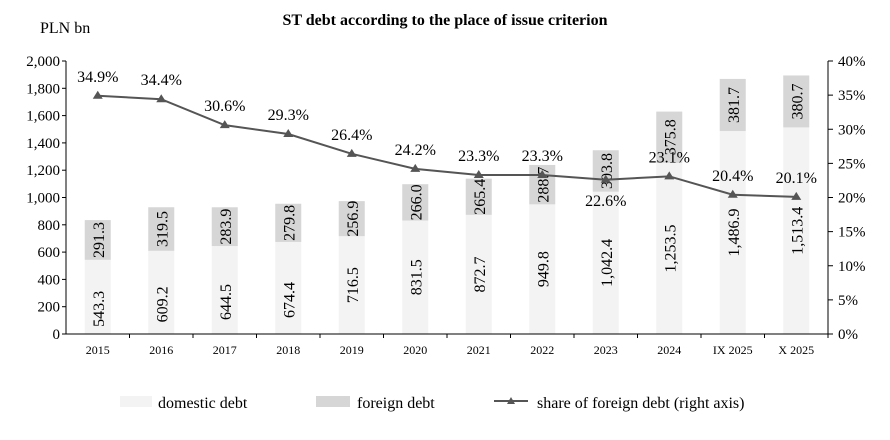 This screenshot has width=890, height=440. What do you see at coordinates (479, 350) in the screenshot?
I see `x-tick-label: 2021` at bounding box center [479, 350].